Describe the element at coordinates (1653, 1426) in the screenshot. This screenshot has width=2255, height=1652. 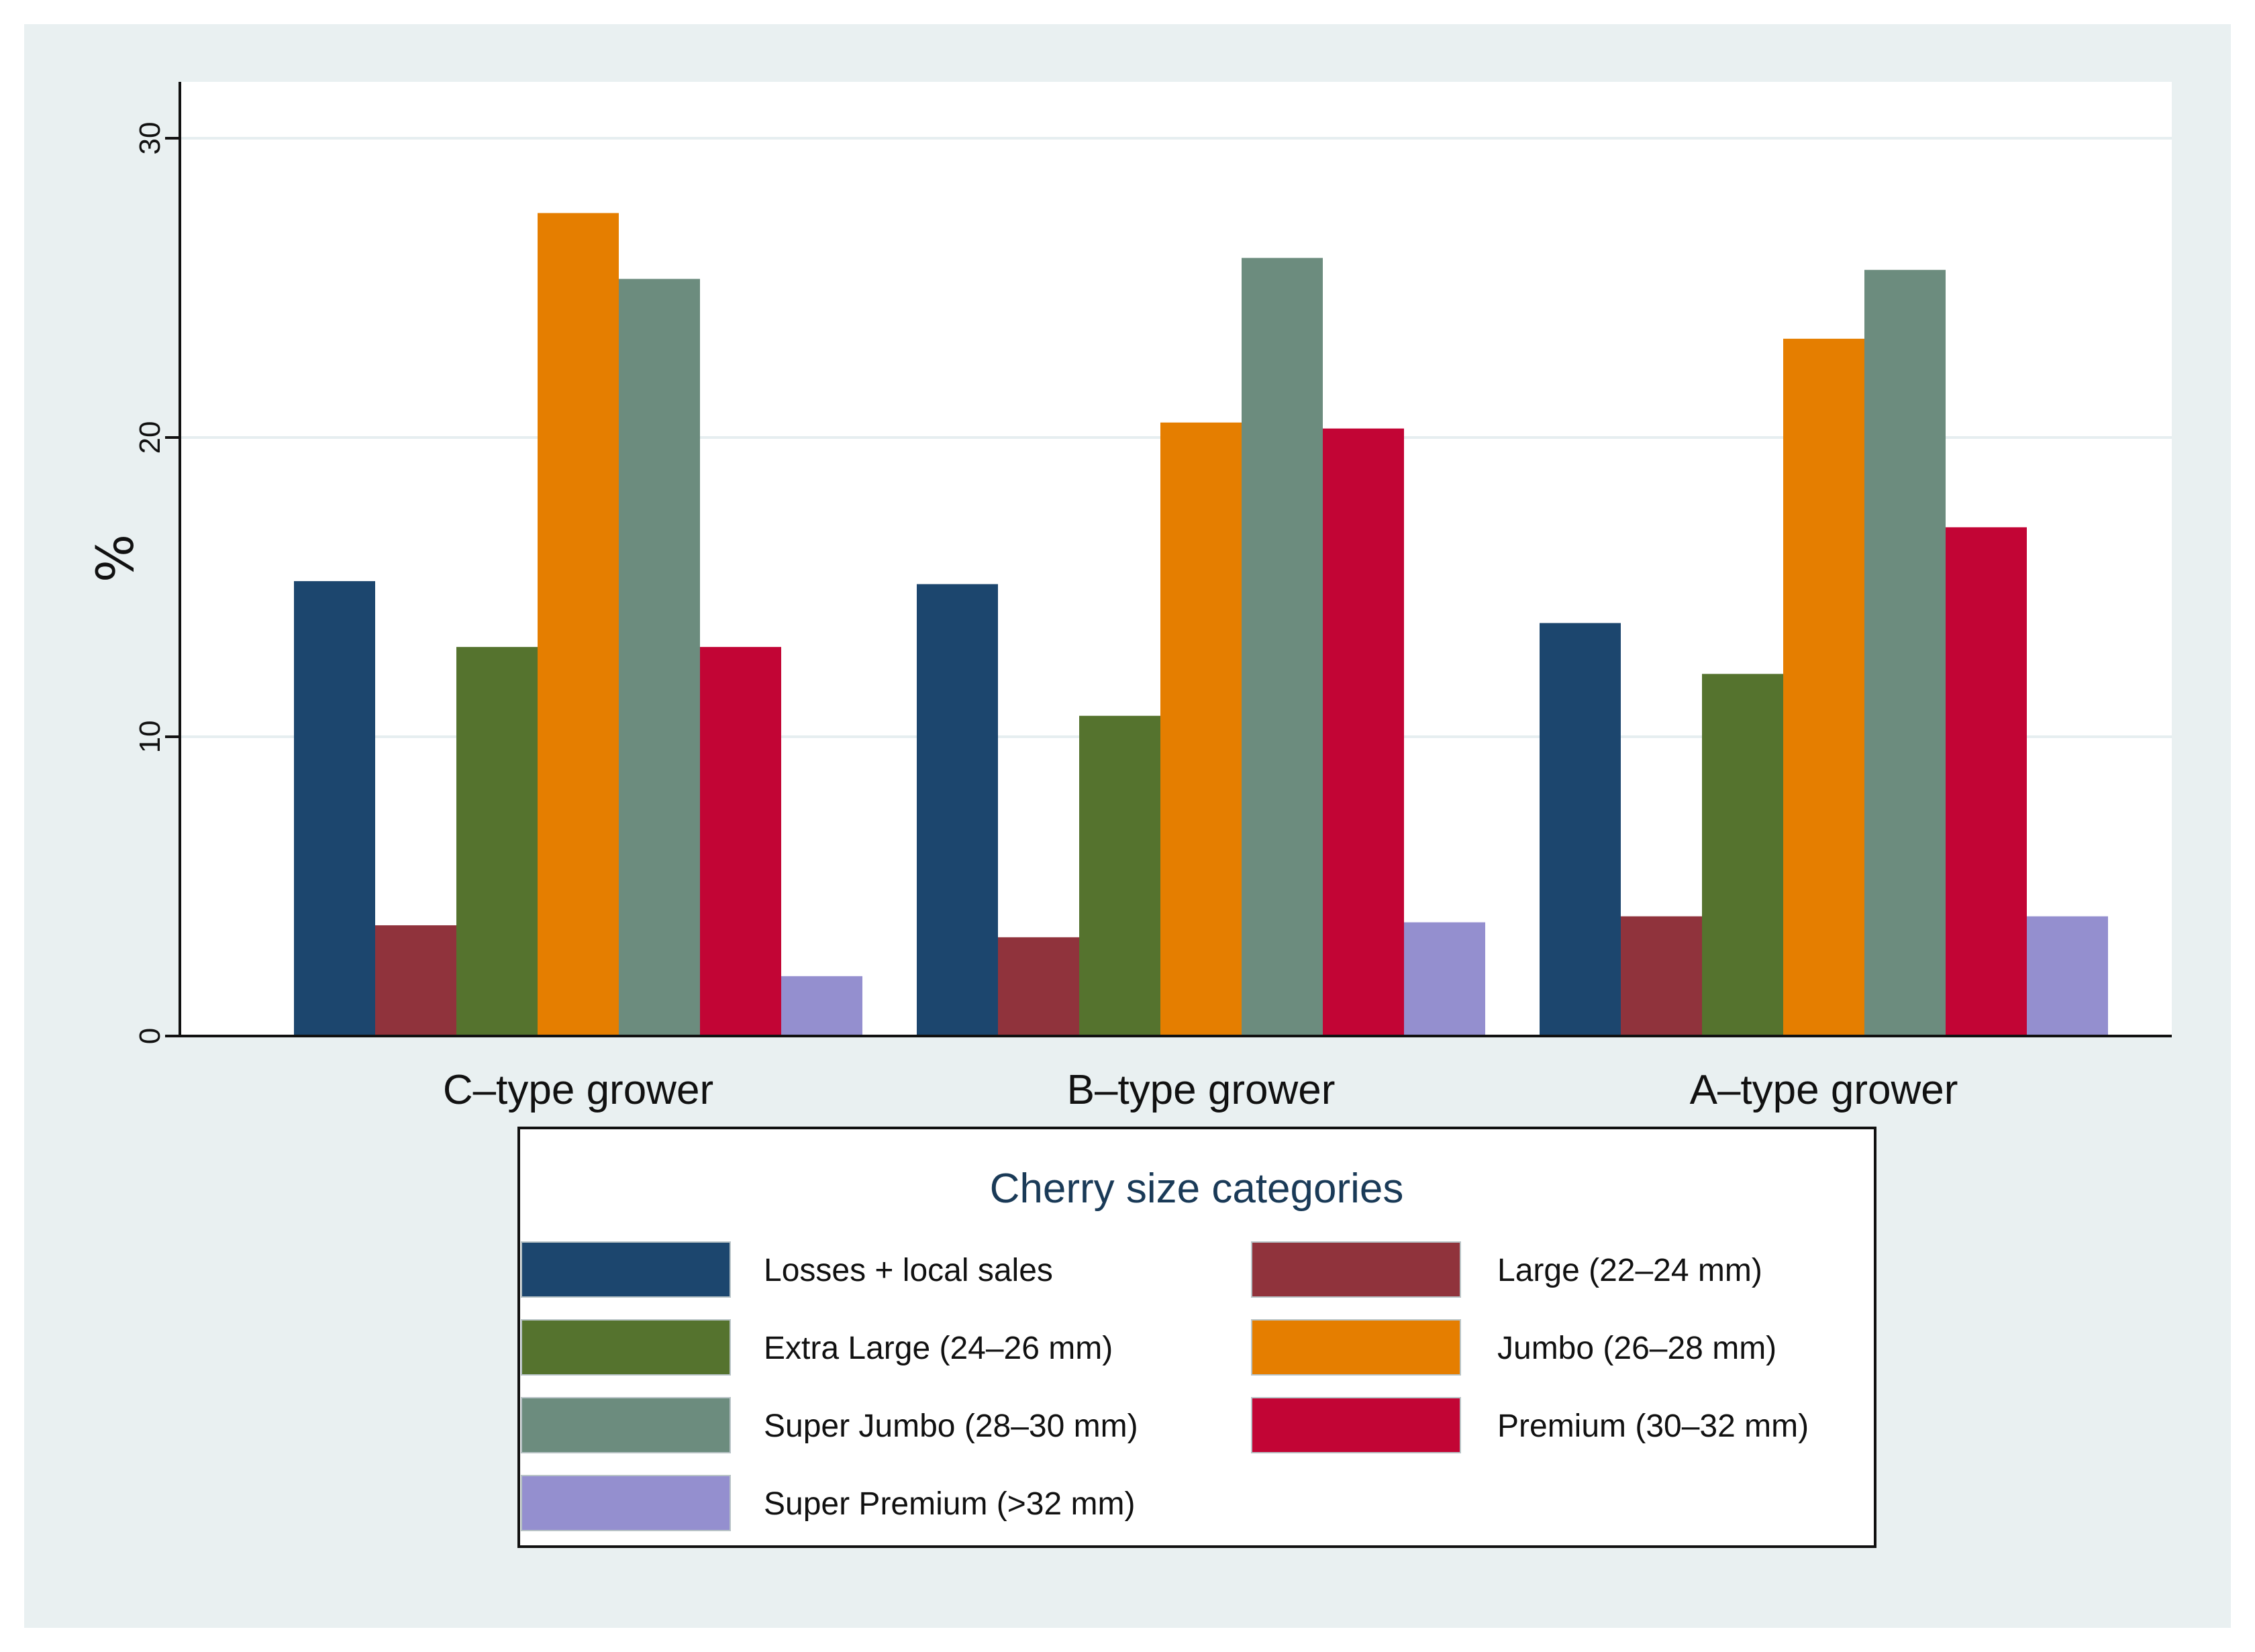
I see `legend-label-6: Premium (30–32 mm)` at that location.